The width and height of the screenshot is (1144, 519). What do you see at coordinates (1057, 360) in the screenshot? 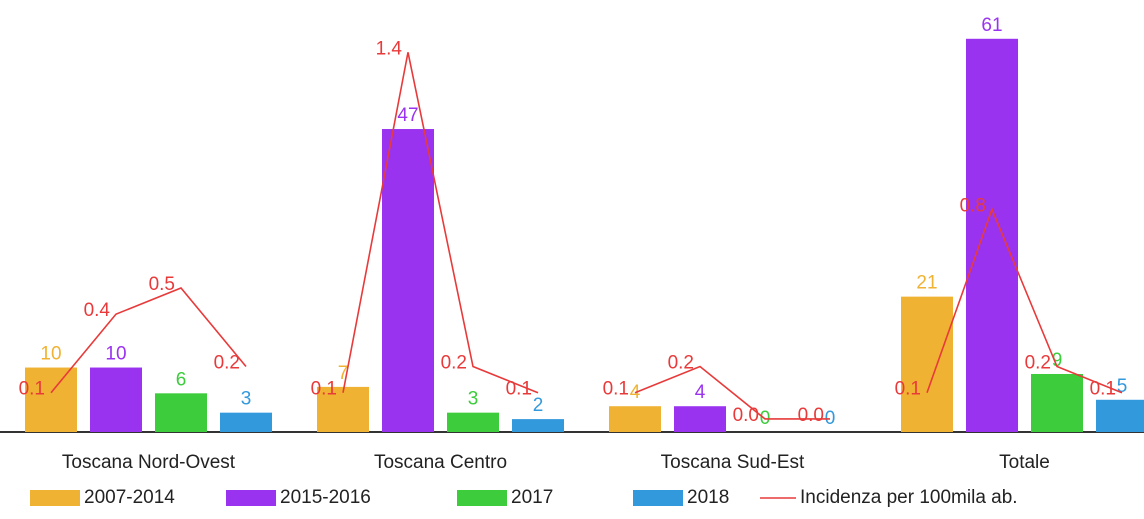
I see `bar-value-label: 9` at bounding box center [1057, 360].